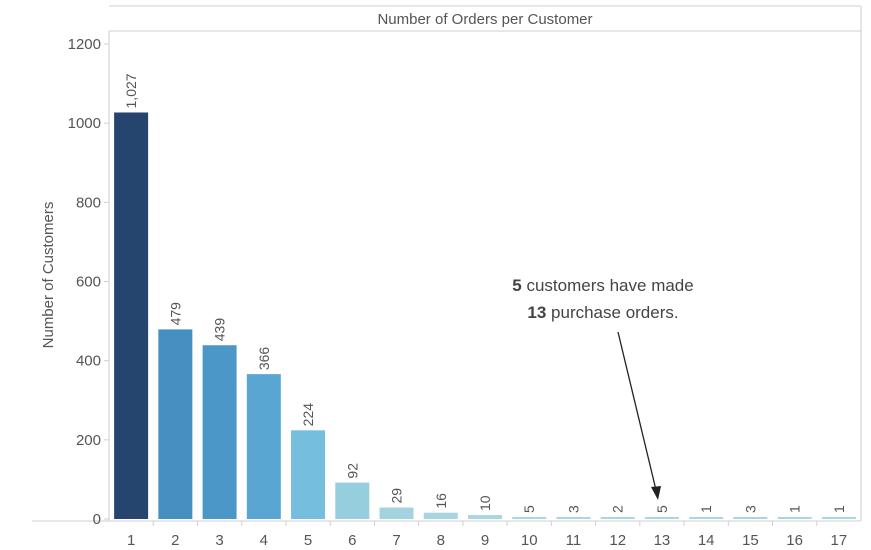 Image resolution: width=871 pixels, height=550 pixels. What do you see at coordinates (220, 330) in the screenshot?
I see `data-label: 439` at bounding box center [220, 330].